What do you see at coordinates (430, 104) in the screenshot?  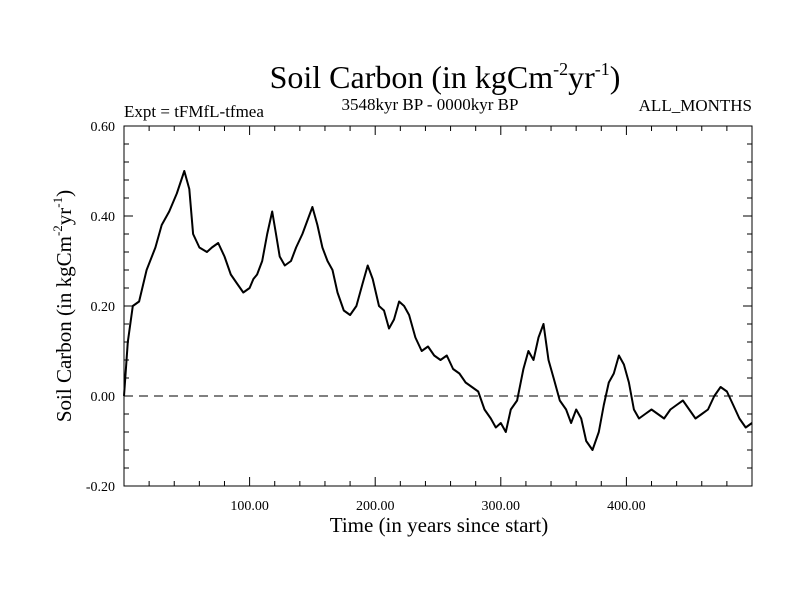 I see `time-range-label: 3548kyr BP - 0000kyr BP` at bounding box center [430, 104].